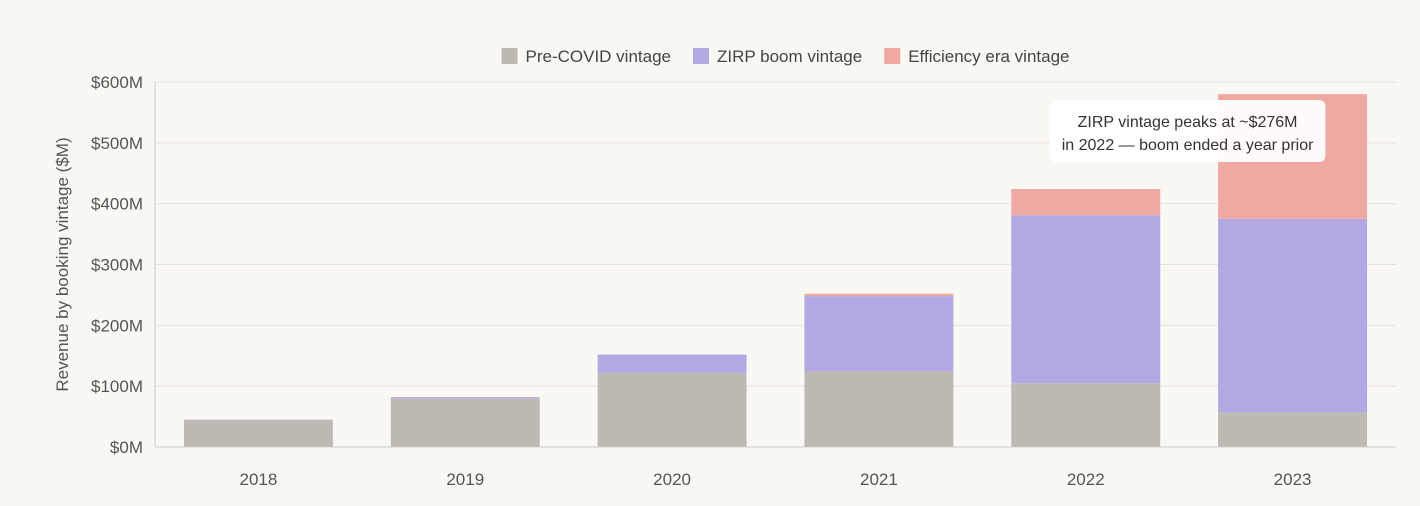  Describe the element at coordinates (672, 479) in the screenshot. I see `x-tick-label: 2020` at that location.